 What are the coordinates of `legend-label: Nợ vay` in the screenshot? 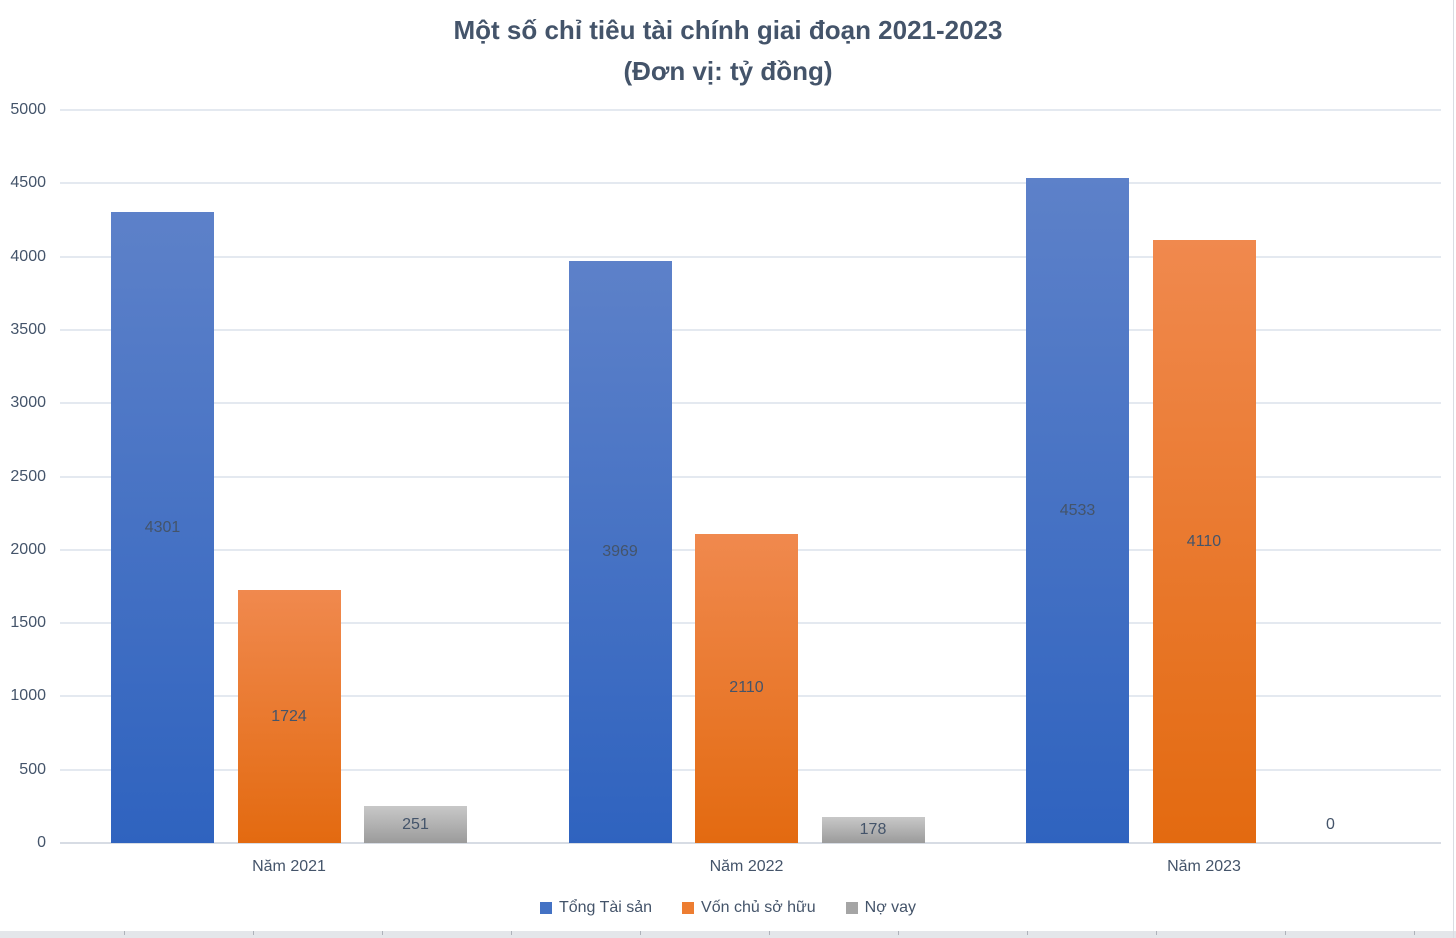 It's located at (890, 907).